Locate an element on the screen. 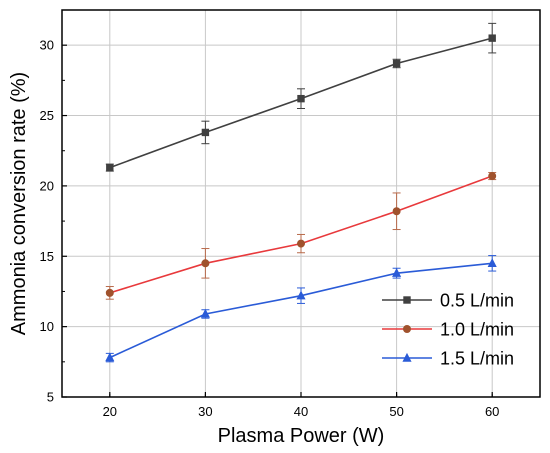 The width and height of the screenshot is (550, 453). legend-label: 1.5 L/min is located at coordinates (477, 359).